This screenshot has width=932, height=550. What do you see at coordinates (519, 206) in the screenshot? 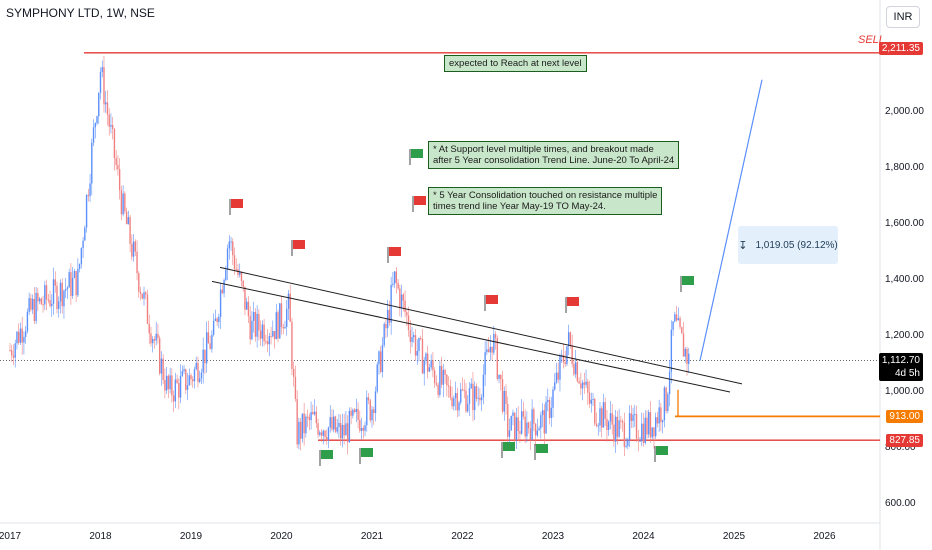
I see `resistance-note-line-2: times trend line Year May-19 TO May-24.` at bounding box center [519, 206].